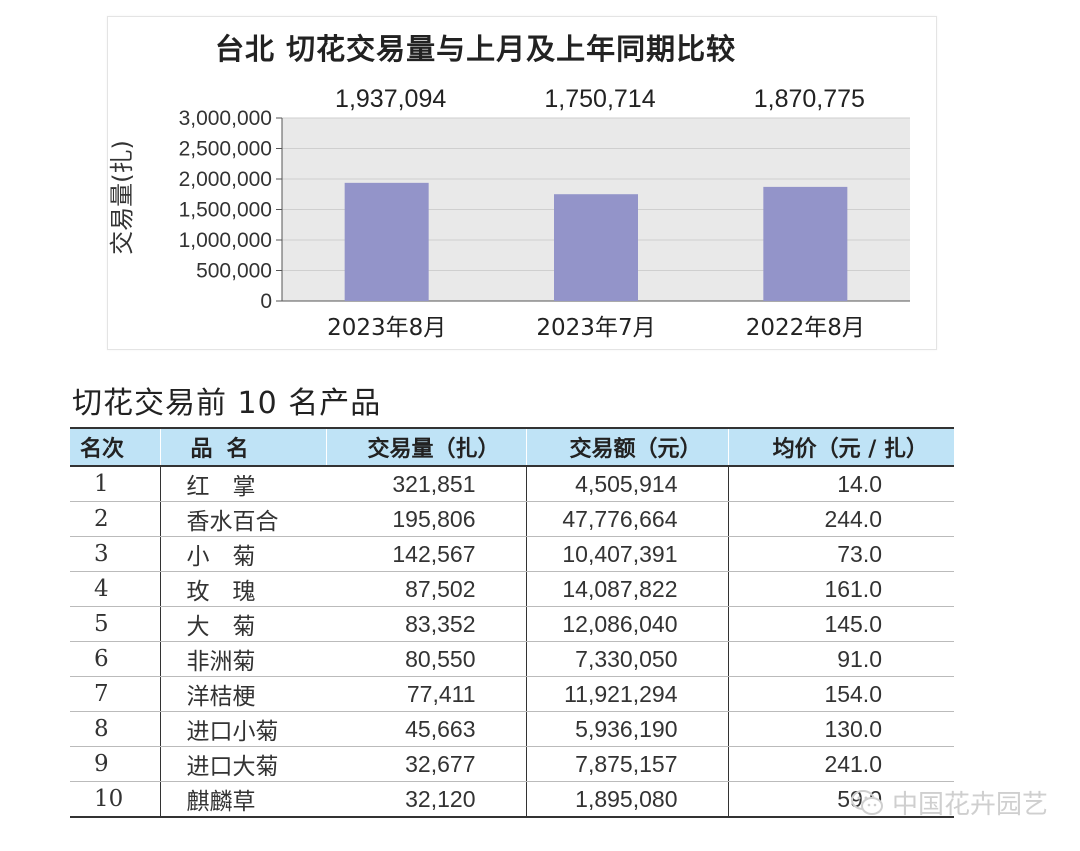  What do you see at coordinates (841, 799) in the screenshot?
I see `cell-price: 59.0` at bounding box center [841, 799].